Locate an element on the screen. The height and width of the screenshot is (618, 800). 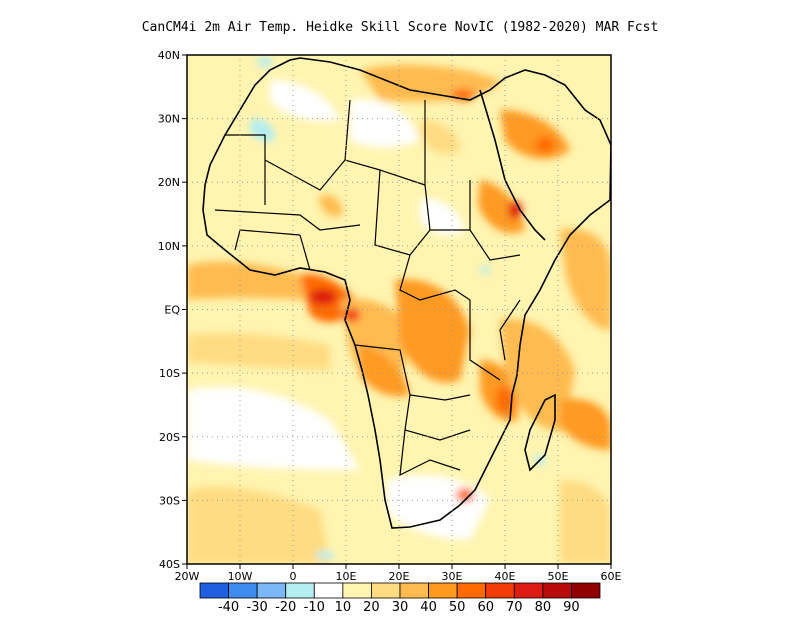
lon-tick-label: 20E is located at coordinates (399, 576).